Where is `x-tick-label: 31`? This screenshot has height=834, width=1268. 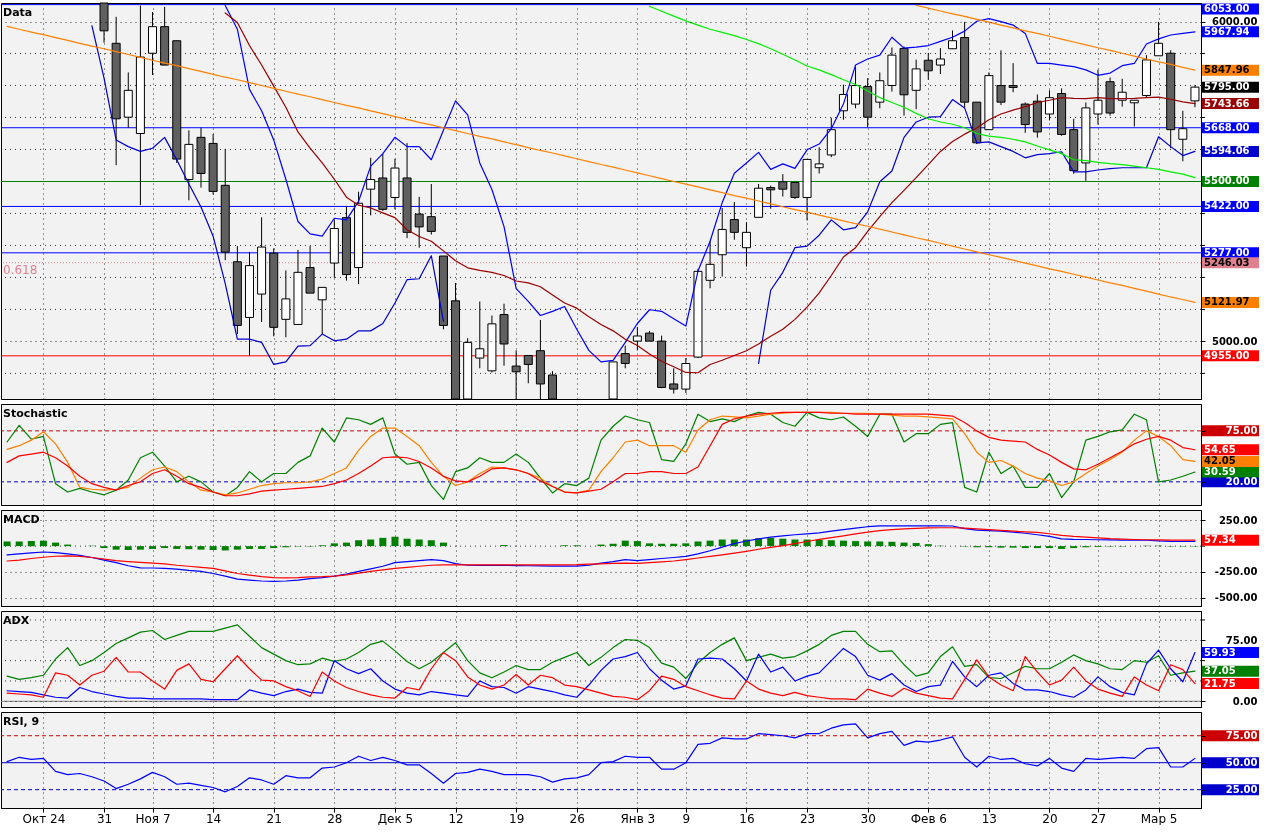 x-tick-label: 31 is located at coordinates (104, 818).